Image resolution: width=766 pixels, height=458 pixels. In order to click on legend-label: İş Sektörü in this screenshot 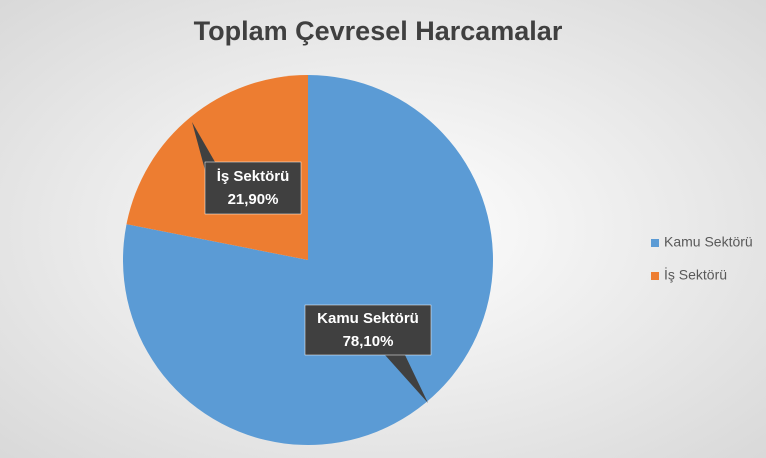, I will do `click(695, 274)`.